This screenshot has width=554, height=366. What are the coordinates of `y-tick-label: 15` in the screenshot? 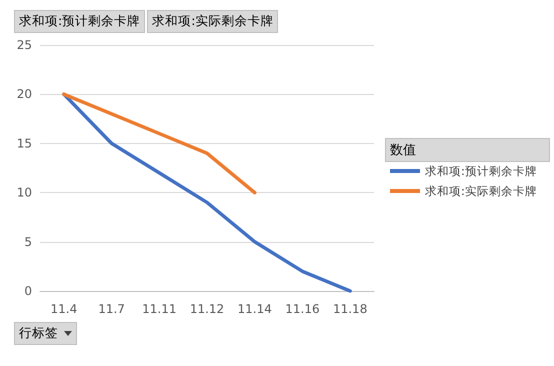 It's located at (24, 143).